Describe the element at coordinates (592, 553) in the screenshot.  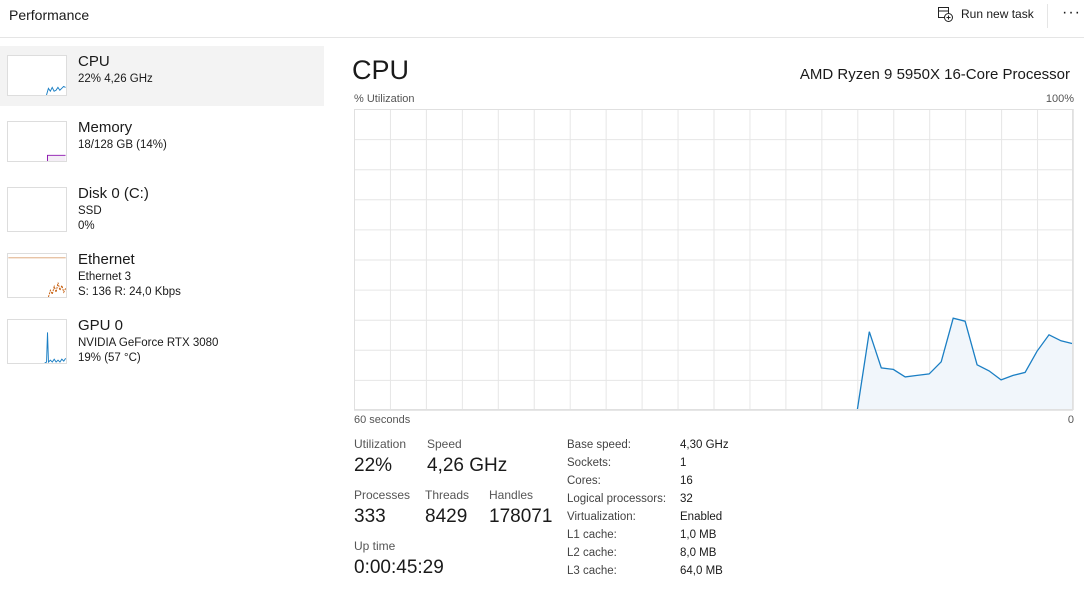
I see `detail-key: L2 cache:` at that location.